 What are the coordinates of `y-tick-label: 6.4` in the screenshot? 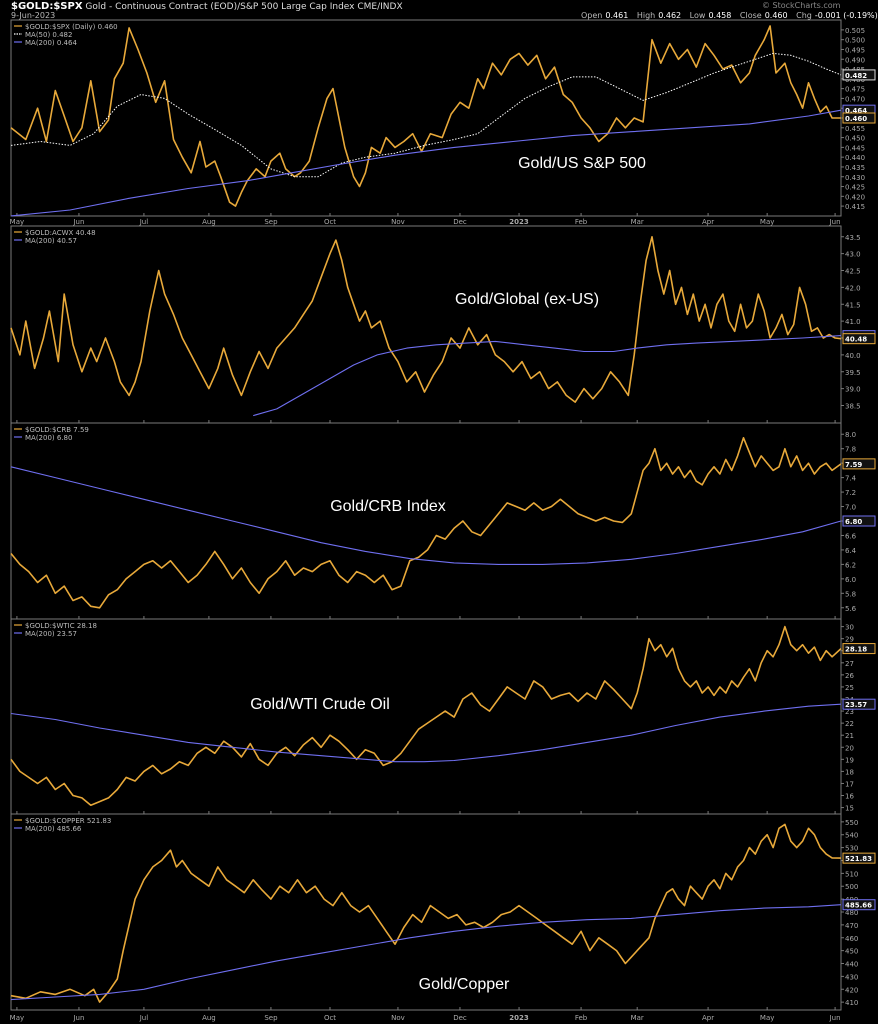 It's located at (851, 551).